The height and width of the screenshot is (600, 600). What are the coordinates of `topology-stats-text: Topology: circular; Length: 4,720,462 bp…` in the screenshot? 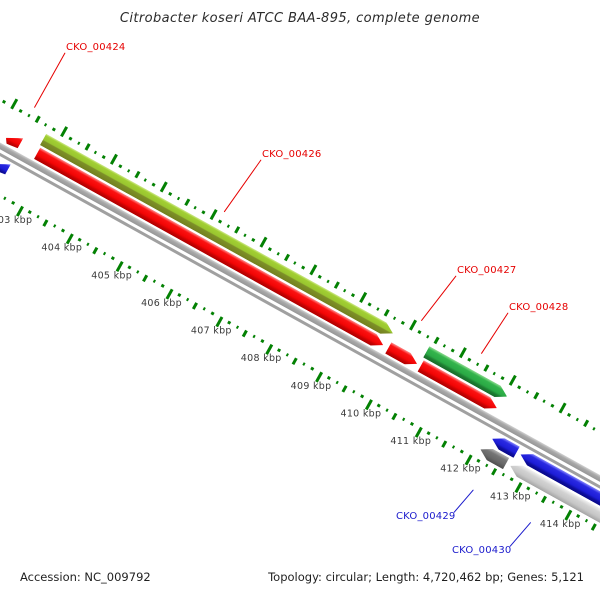 It's located at (426, 577).